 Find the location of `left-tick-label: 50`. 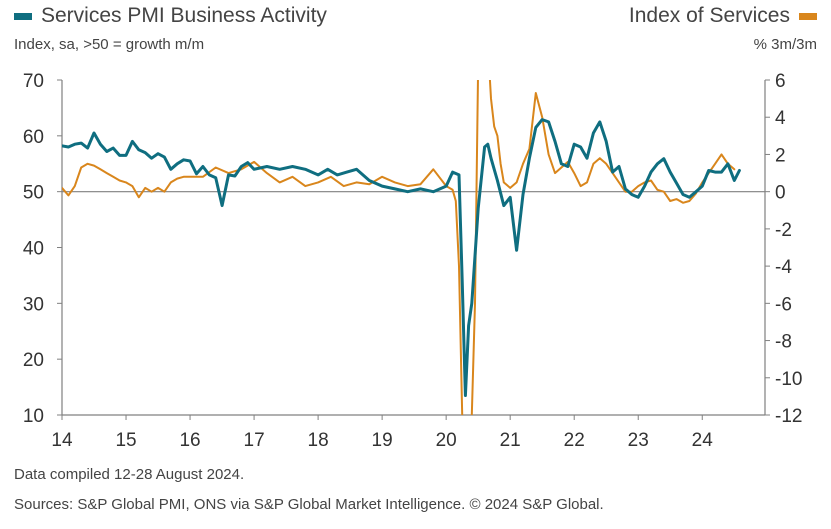

left-tick-label: 50 is located at coordinates (33, 193).